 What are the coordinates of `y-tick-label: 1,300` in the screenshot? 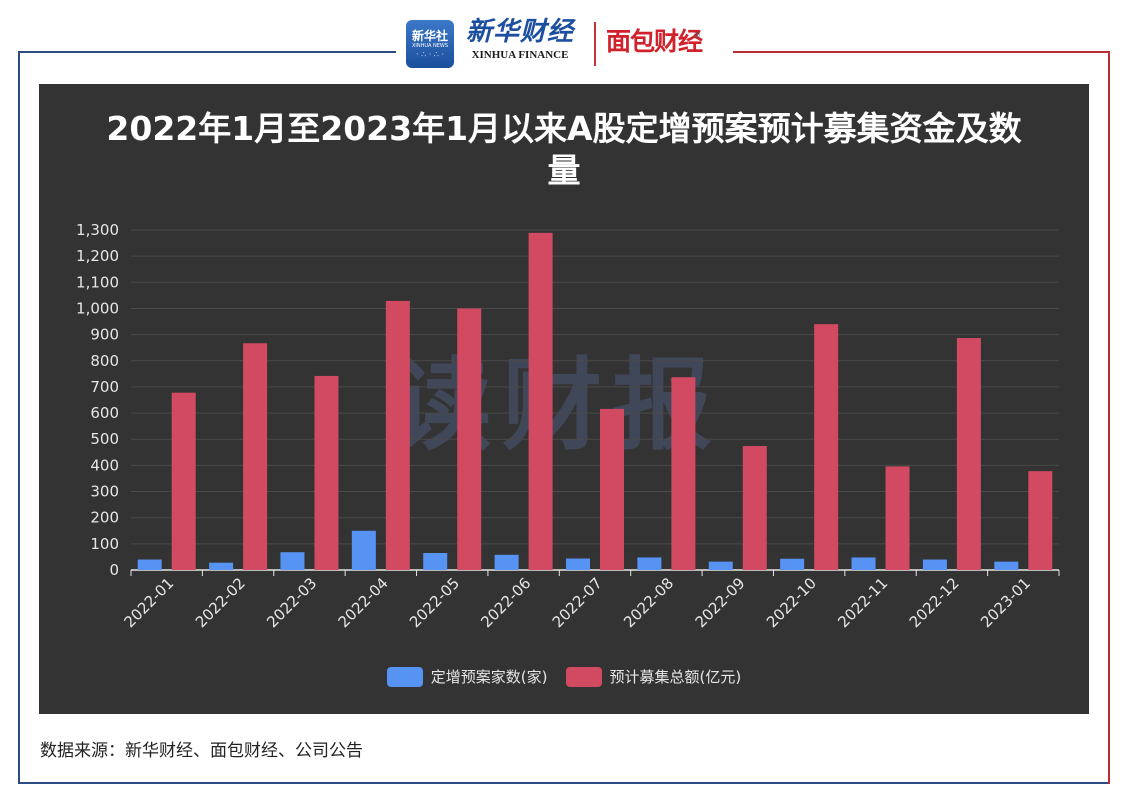 It's located at (97, 230).